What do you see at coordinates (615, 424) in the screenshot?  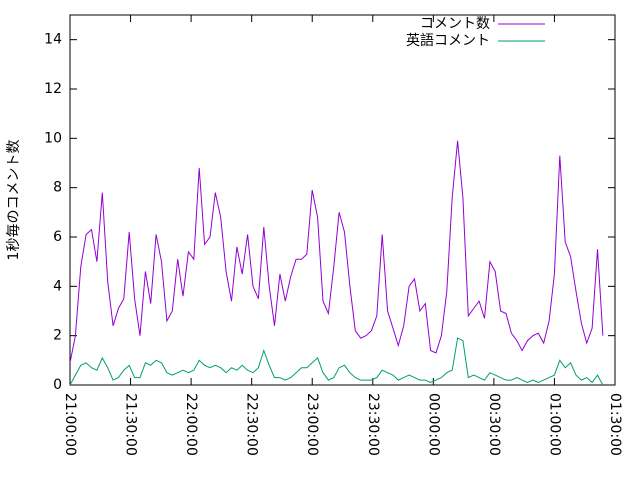 I see `x-tick-label: 01:30:00` at bounding box center [615, 424].